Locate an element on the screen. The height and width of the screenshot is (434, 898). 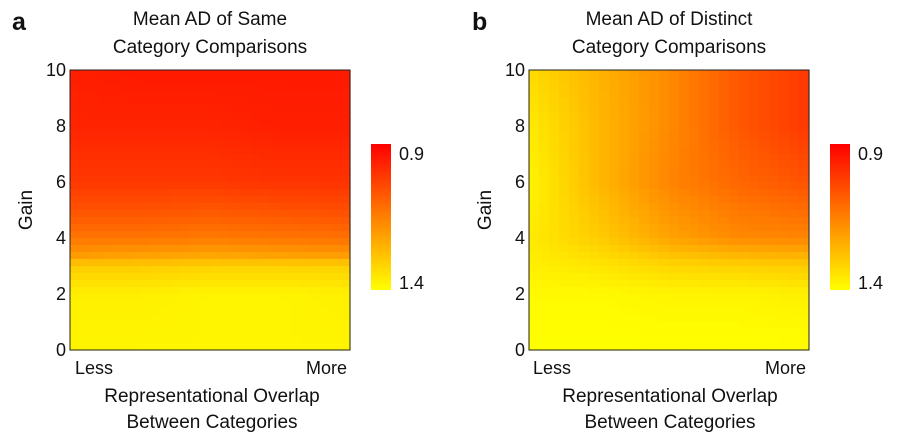
x-tick-more: More is located at coordinates (326, 368).